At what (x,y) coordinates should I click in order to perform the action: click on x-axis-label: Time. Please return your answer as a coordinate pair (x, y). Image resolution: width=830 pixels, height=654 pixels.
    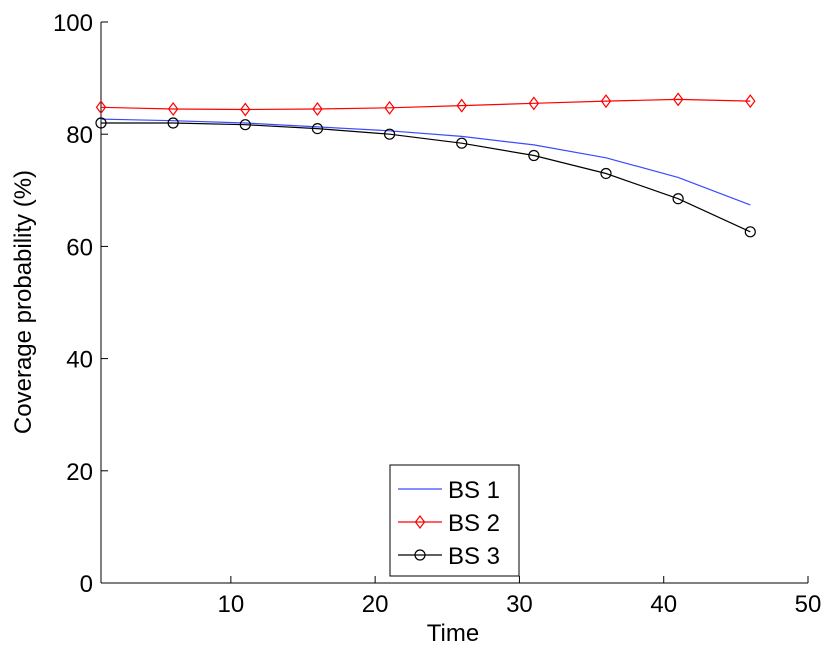
    Looking at the image, I should click on (453, 633).